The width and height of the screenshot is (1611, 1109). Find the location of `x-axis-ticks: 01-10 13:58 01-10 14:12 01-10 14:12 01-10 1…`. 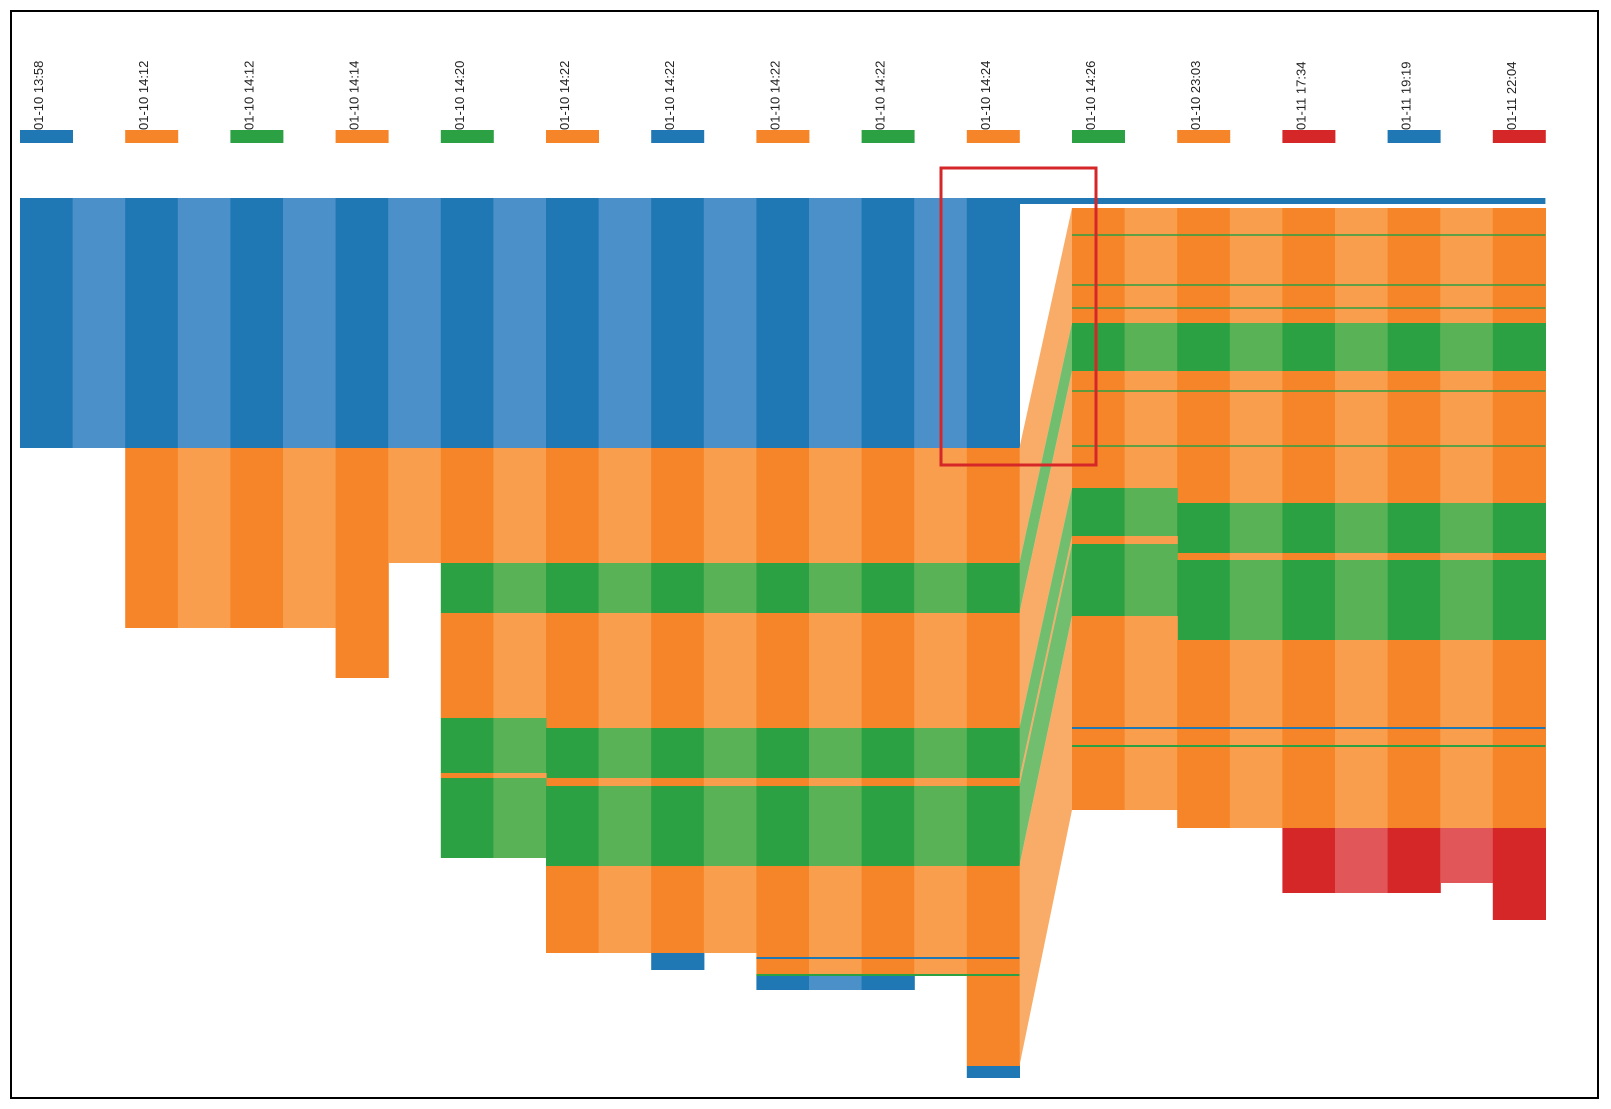

x-axis-ticks: 01-10 13:58 01-10 14:12 01-10 14:12 01-10 1… is located at coordinates (783, 102).